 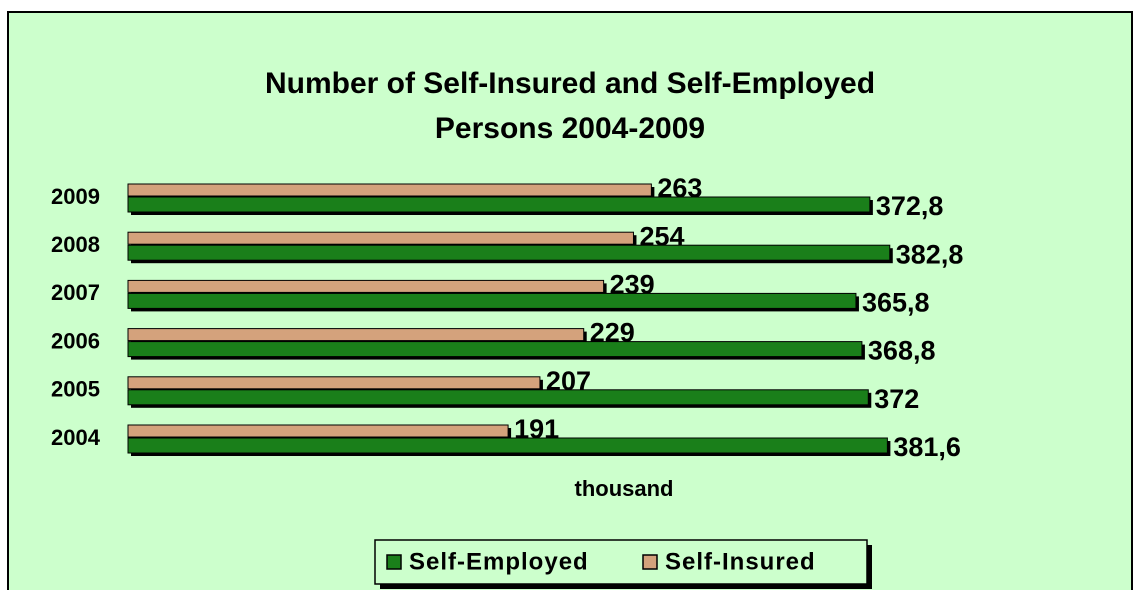 What do you see at coordinates (75, 244) in the screenshot?
I see `y-tick-label: 2008` at bounding box center [75, 244].